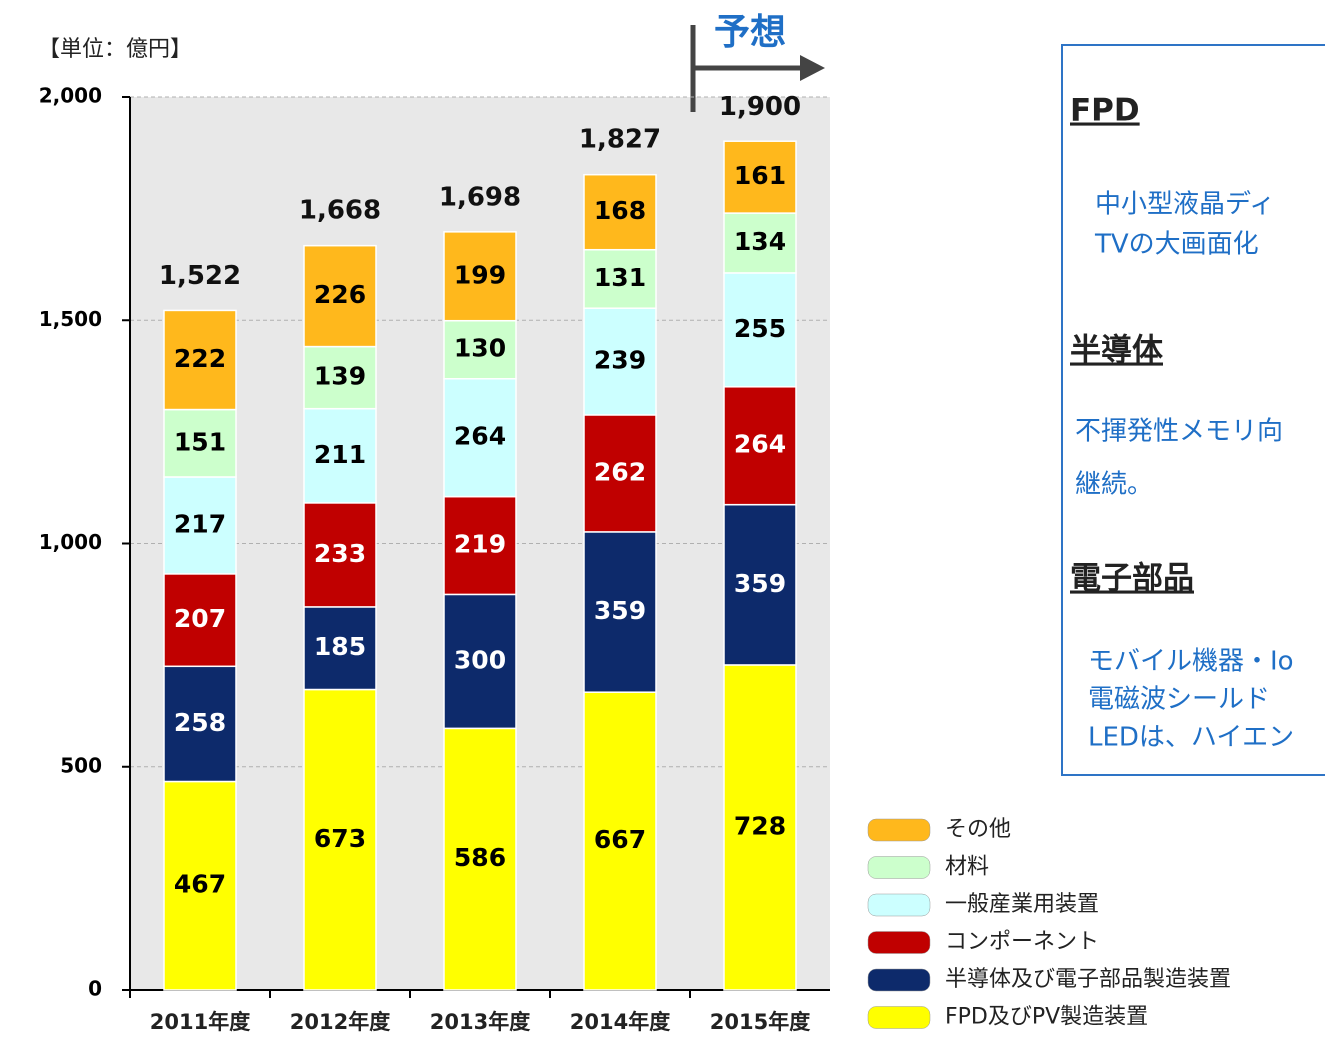  What do you see at coordinates (340, 376) in the screenshot?
I see `value-label: 139` at bounding box center [340, 376].